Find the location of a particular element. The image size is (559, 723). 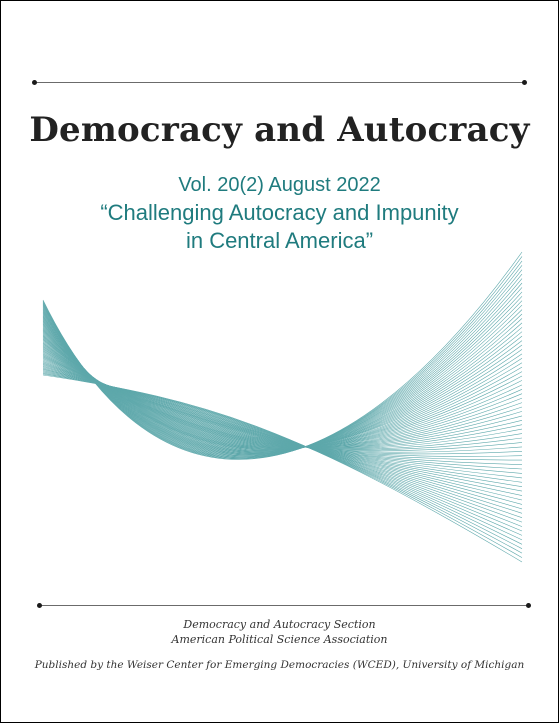

journal-title: Democracy and Autocracy is located at coordinates (279, 130).